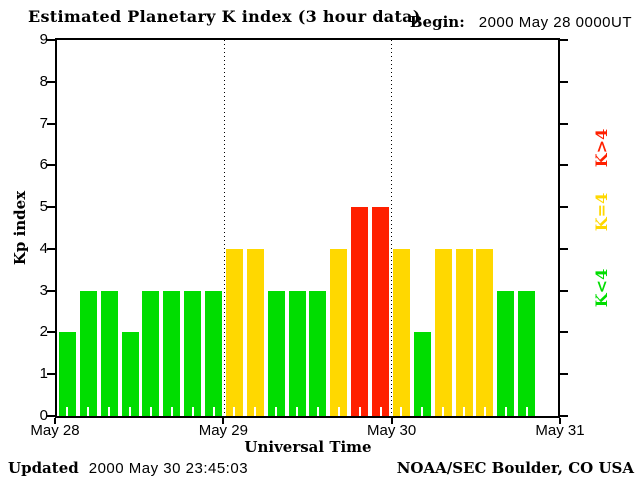 The height and width of the screenshot is (480, 640). What do you see at coordinates (168, 468) in the screenshot?
I see `updated-value: 2000 May 30 23:45:03` at bounding box center [168, 468].